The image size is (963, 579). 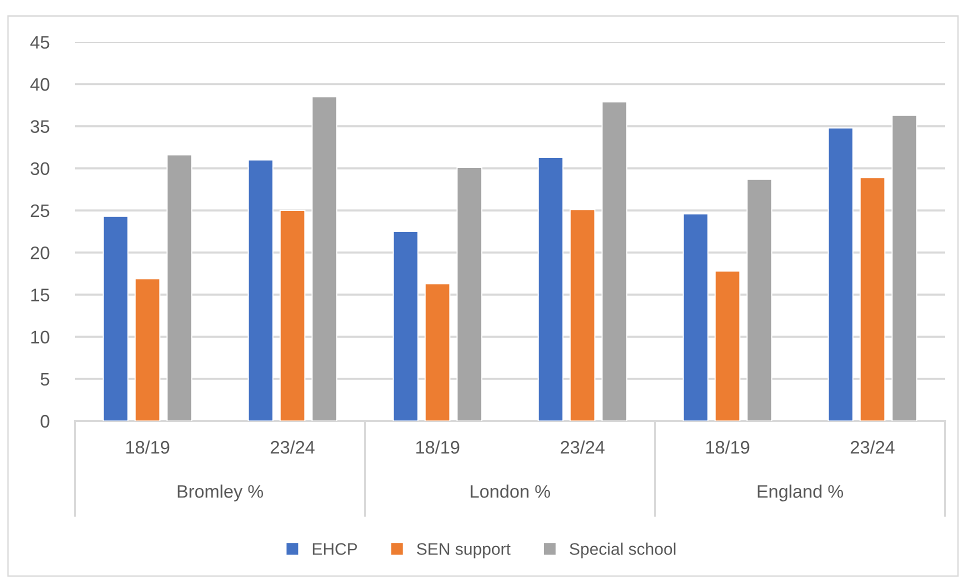 What do you see at coordinates (623, 550) in the screenshot?
I see `legend-label: Special school` at bounding box center [623, 550].